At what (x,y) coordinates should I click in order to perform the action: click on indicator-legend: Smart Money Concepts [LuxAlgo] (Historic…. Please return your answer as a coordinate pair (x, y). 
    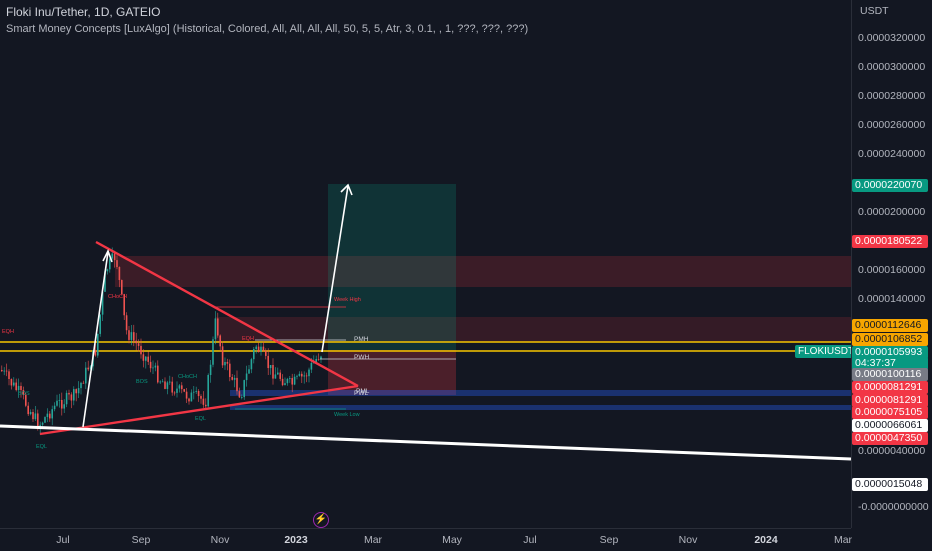
    Looking at the image, I should click on (267, 29).